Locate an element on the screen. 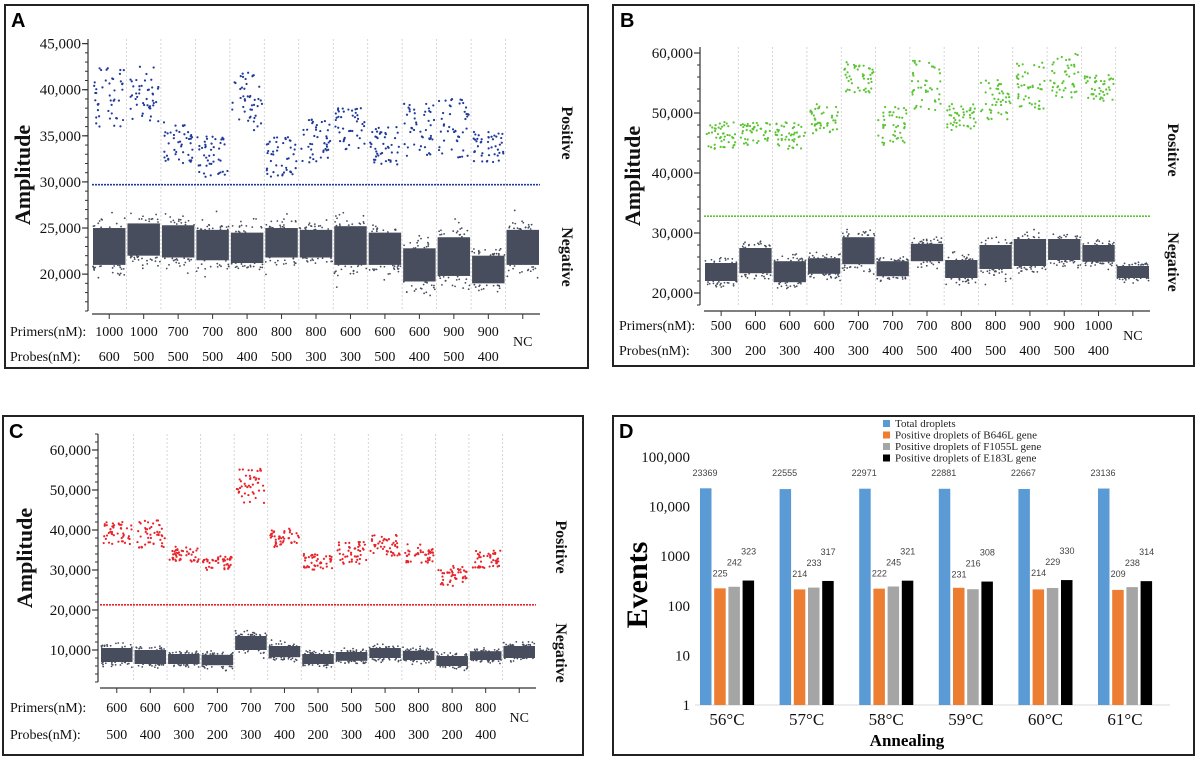 Image resolution: width=1200 pixels, height=760 pixels. y-axis-label: Amplitude is located at coordinates (24, 558).